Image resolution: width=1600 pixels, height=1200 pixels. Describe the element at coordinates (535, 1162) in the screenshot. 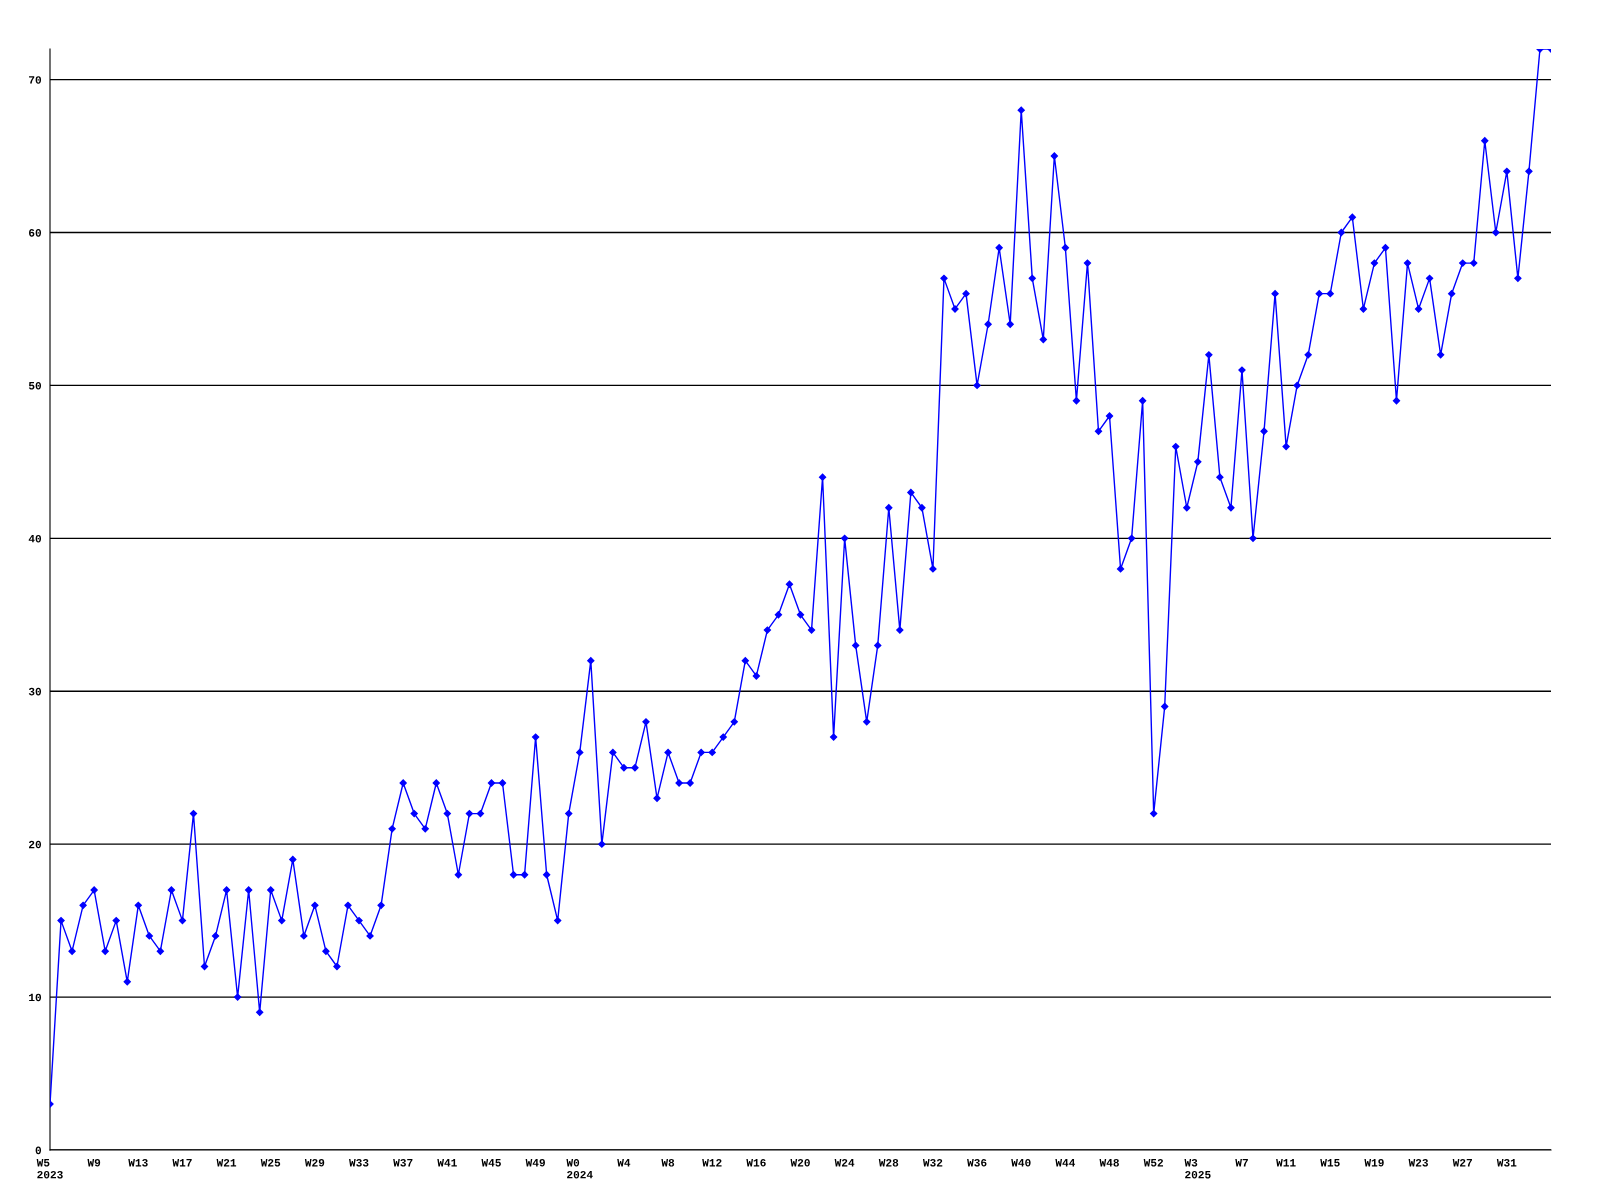

I see `x-tick-label: W49` at that location.